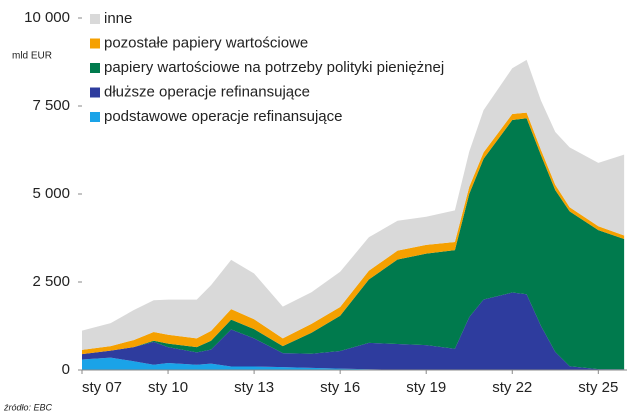 The image size is (627, 416). What do you see at coordinates (254, 387) in the screenshot?
I see `x-tick-label: sty 13` at bounding box center [254, 387].